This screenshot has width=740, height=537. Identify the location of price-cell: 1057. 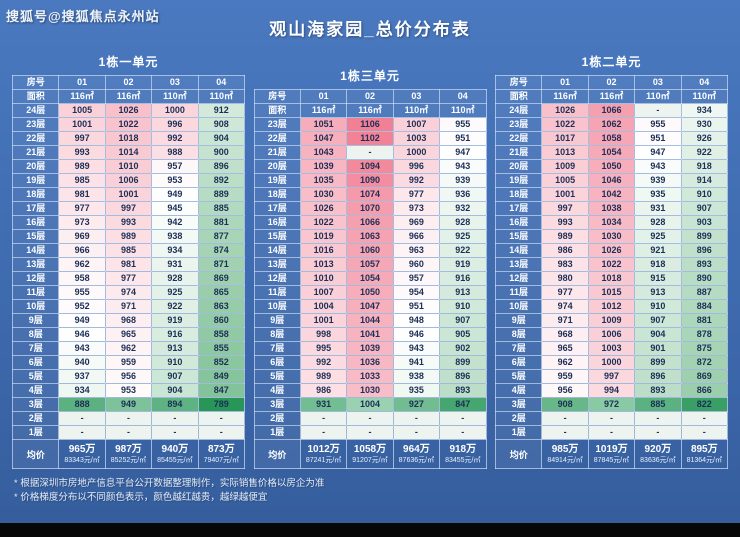
(370, 264).